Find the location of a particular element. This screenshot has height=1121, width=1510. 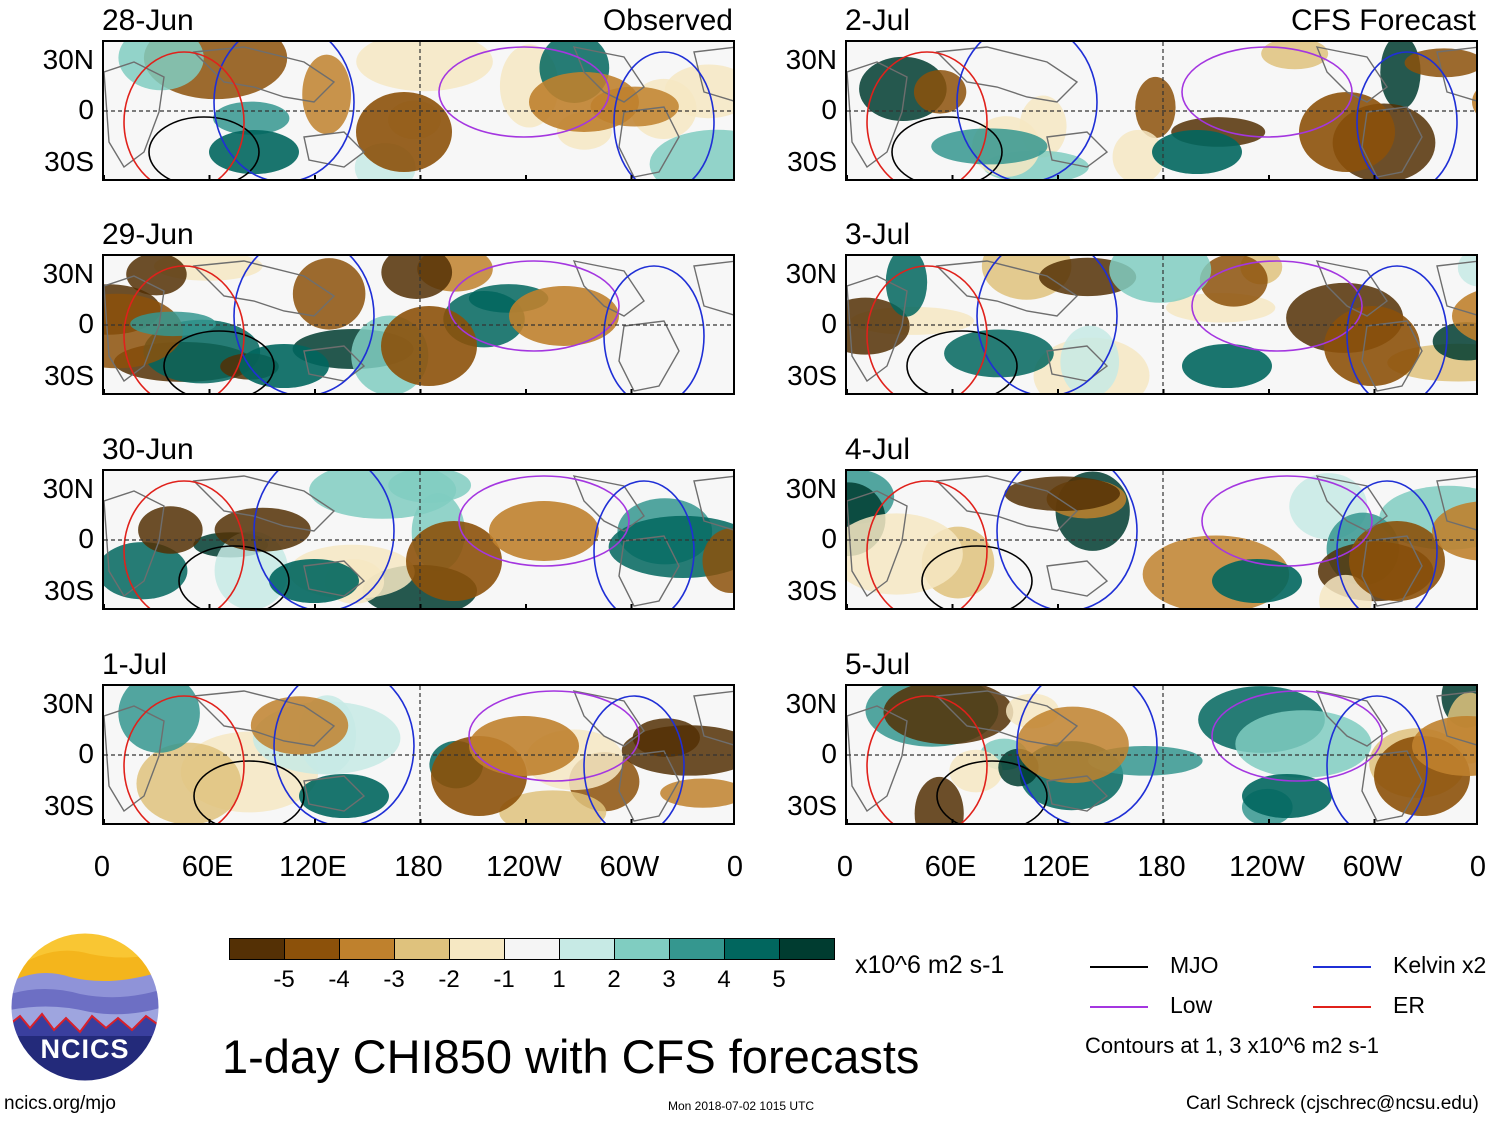

legend-note: Contours at 1, 3 x10^6 m2 s-1 is located at coordinates (1232, 1045).